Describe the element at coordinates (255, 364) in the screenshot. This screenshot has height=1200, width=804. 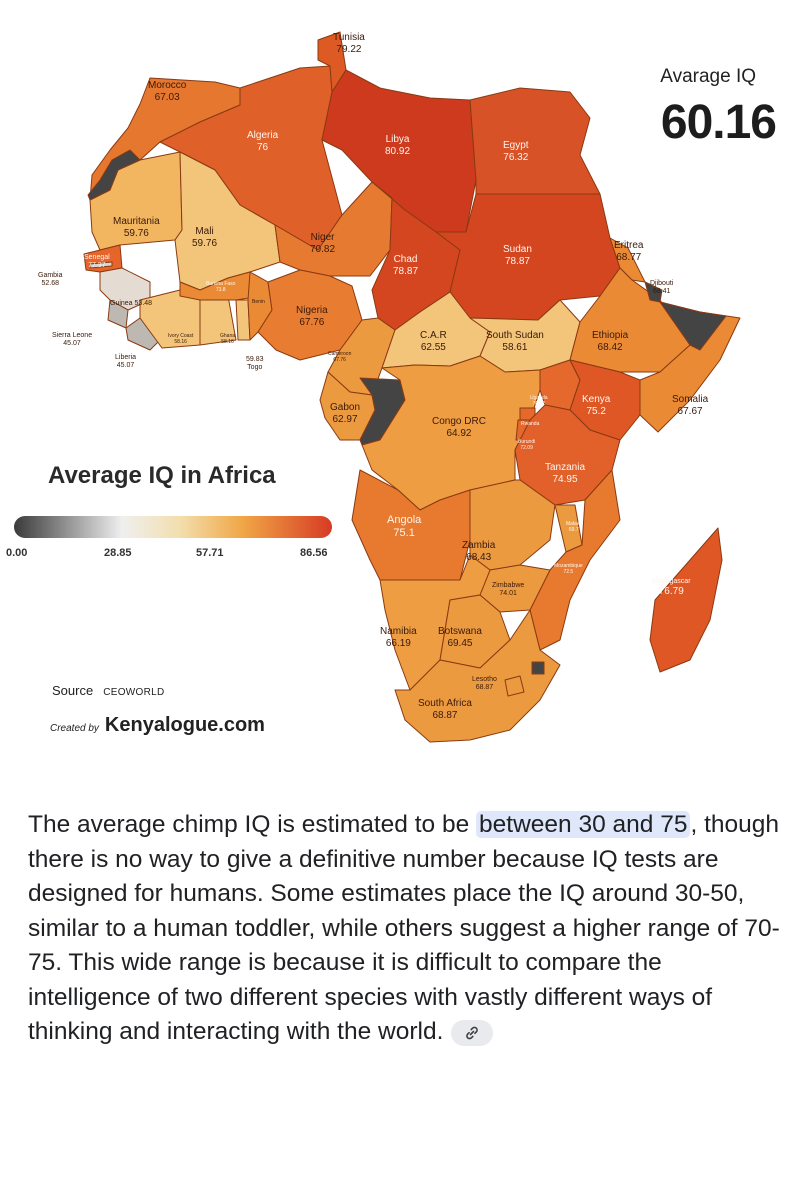
I see `label-togo: 59.83 Togo` at that location.